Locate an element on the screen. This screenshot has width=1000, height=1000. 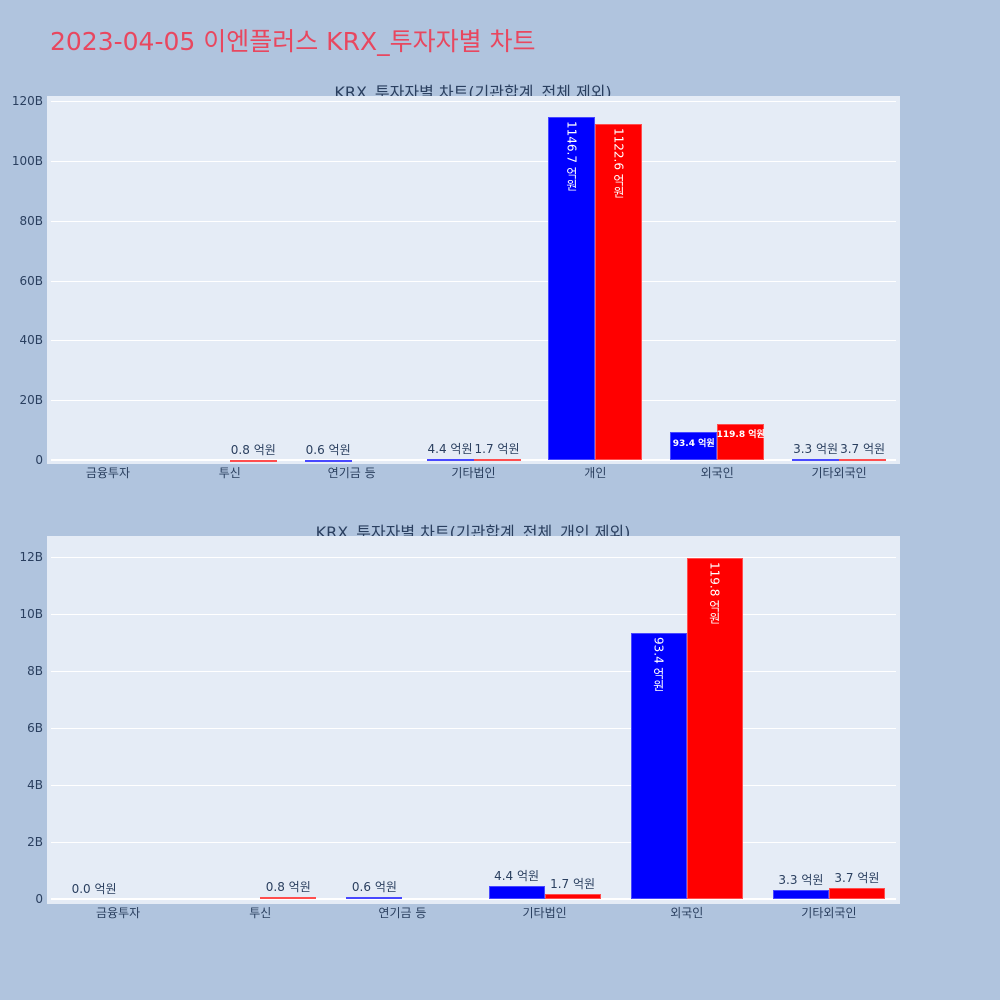
y-tick-label: 60B is located at coordinates (31, 280).